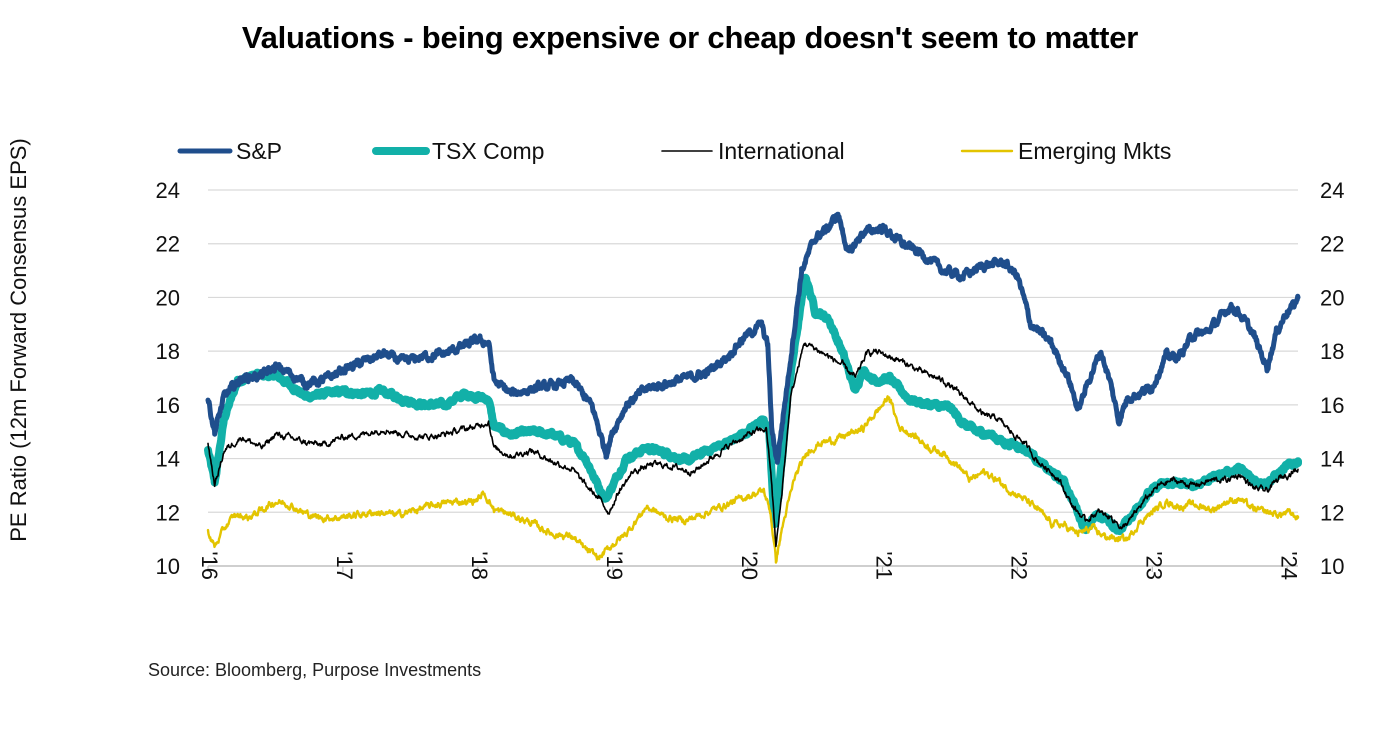  What do you see at coordinates (674, 151) in the screenshot?
I see `legend: S&P TSX Comp International Emerging Mkts` at bounding box center [674, 151].